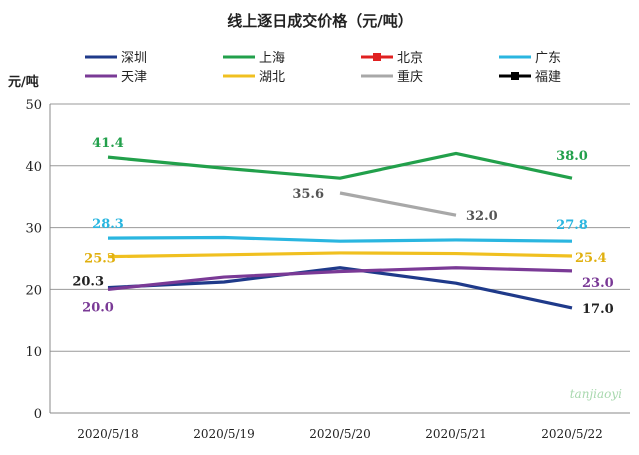  Describe the element at coordinates (482, 216) in the screenshot. I see `data-label: 32.0` at that location.